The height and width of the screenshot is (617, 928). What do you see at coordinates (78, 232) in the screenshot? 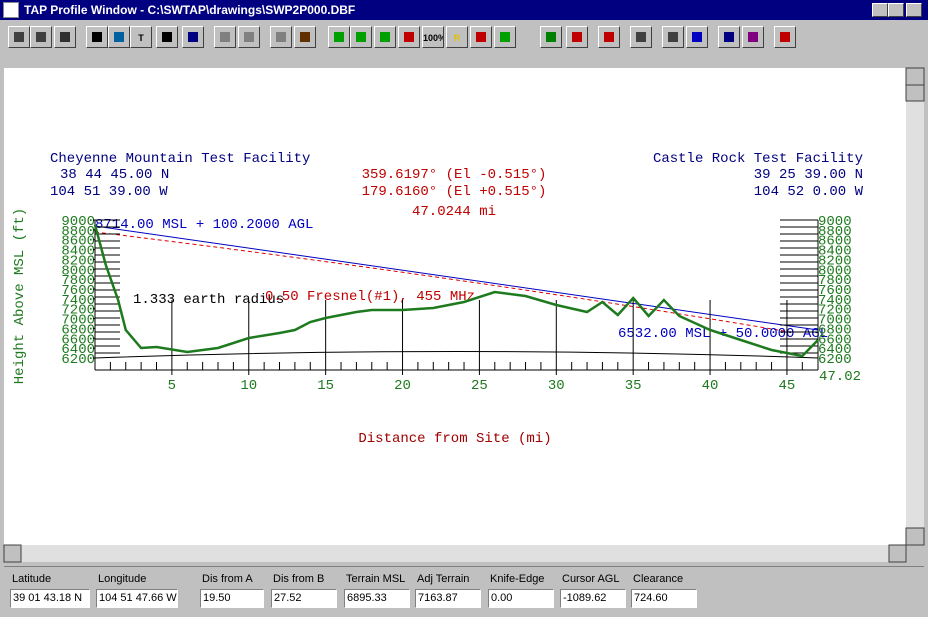
I see `y-tick-label: 8800` at bounding box center [78, 232].